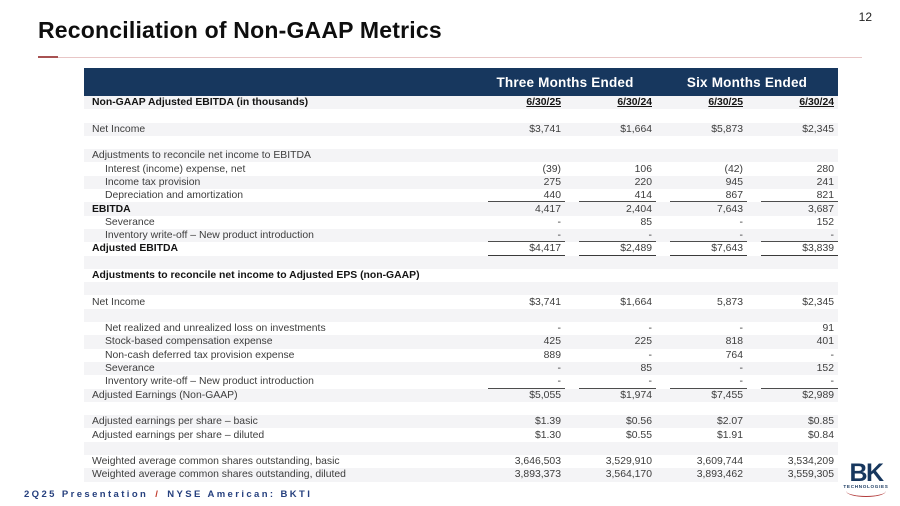 The width and height of the screenshot is (900, 506). Describe the element at coordinates (708, 249) in the screenshot. I see `cell-value: $7,643` at that location.